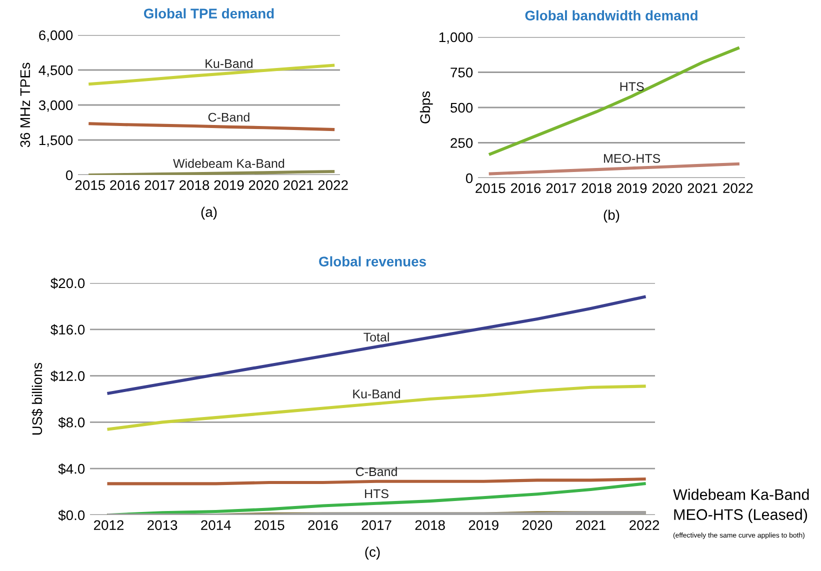  Describe the element at coordinates (372, 553) in the screenshot. I see `x-axis-title: (c)` at that location.